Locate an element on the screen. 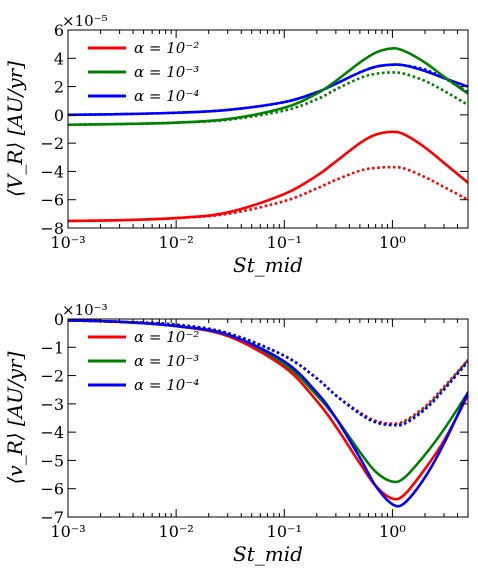  y-tick-label: −8 is located at coordinates (52, 228).